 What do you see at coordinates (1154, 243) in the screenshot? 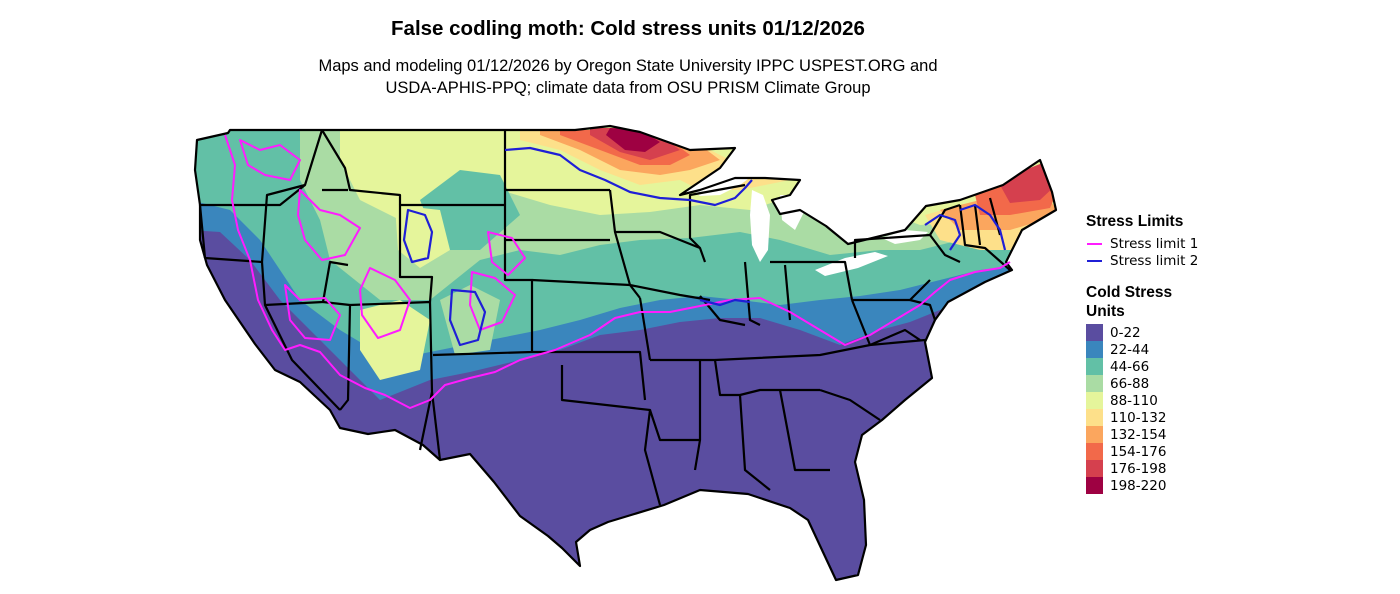
I see `stress-limit-1-label: Stress limit 1` at bounding box center [1154, 243].